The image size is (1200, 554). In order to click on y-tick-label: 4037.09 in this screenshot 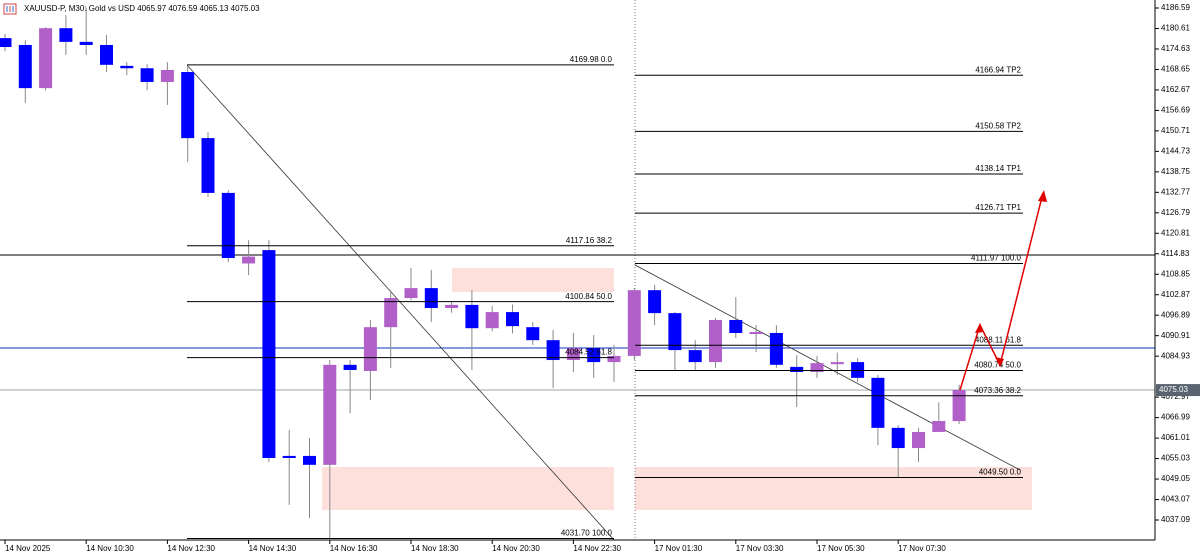, I will do `click(1175, 519)`.